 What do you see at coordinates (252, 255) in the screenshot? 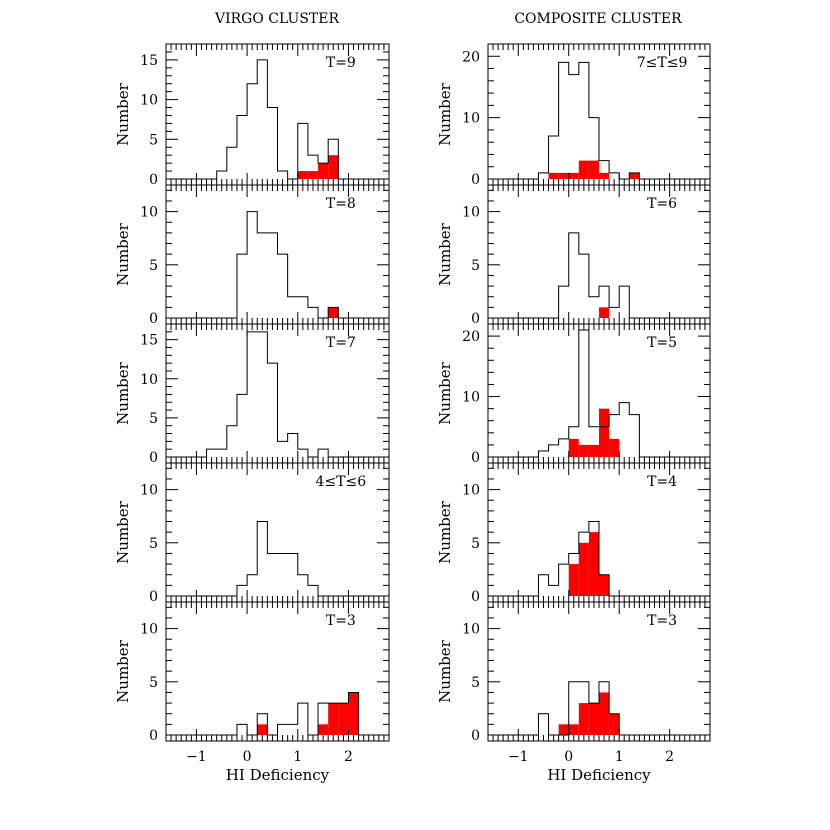
I see `panel-virgo-T8: 0 5 10 T=8 Number` at bounding box center [252, 255].